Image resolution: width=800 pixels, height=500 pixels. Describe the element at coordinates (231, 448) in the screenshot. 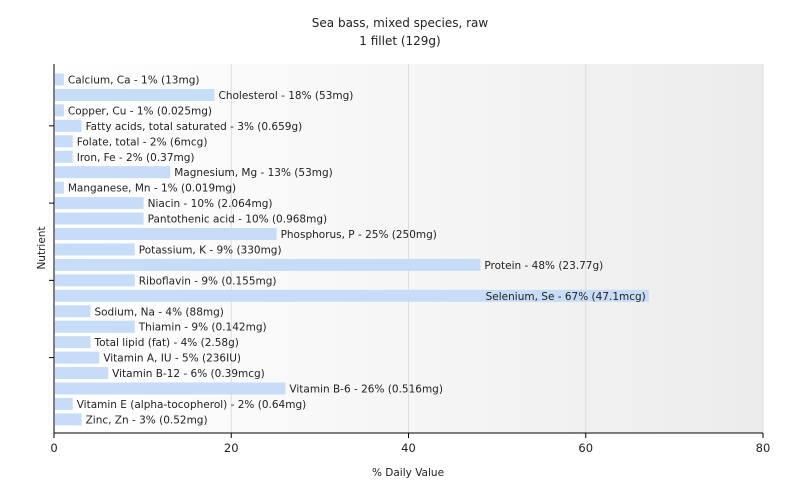

I see `x-tick-label-1: 20` at that location.